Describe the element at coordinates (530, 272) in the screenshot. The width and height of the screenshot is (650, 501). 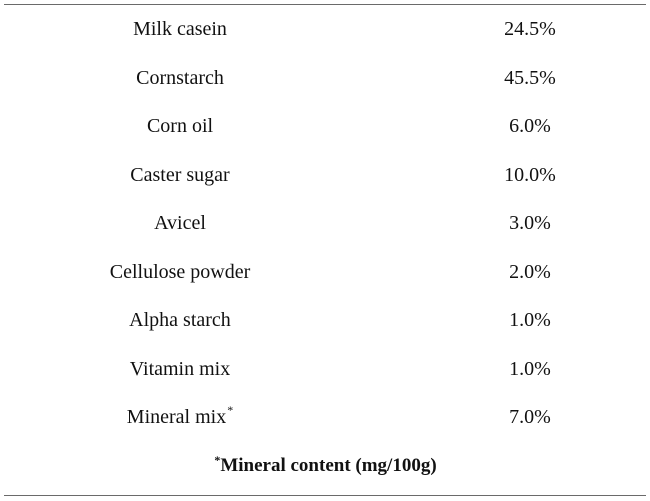
I see `ingredient-percent: 2.0%` at that location.